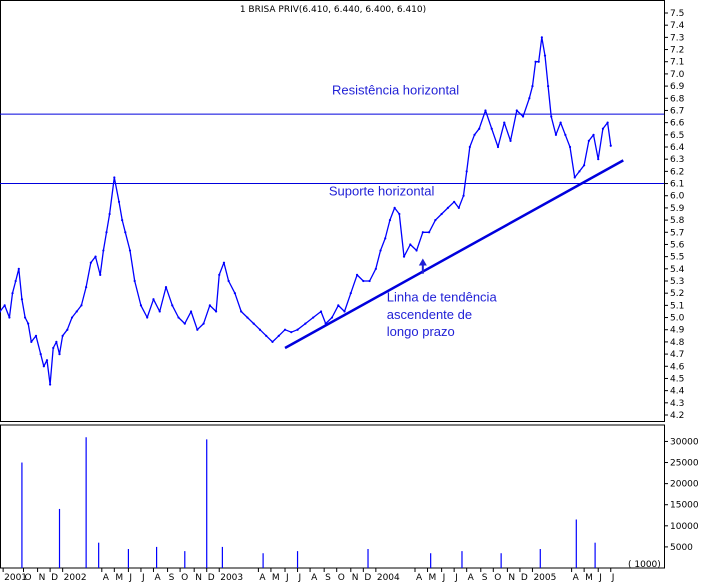  I want to click on x-axis-label: 2003, so click(231, 577).